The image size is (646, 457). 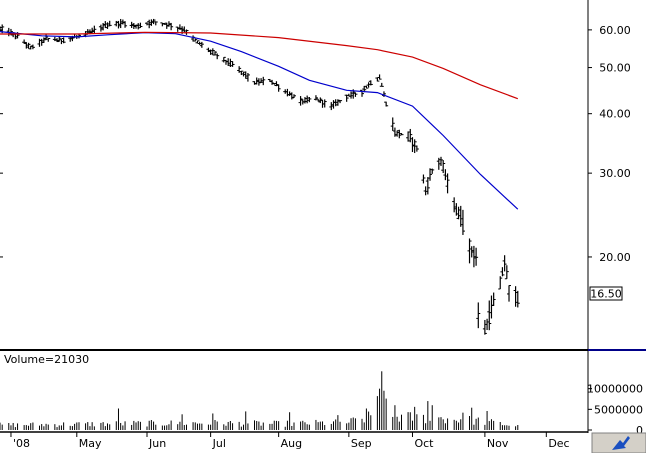 I want to click on date-tick-label: '08, so click(x=21, y=443).